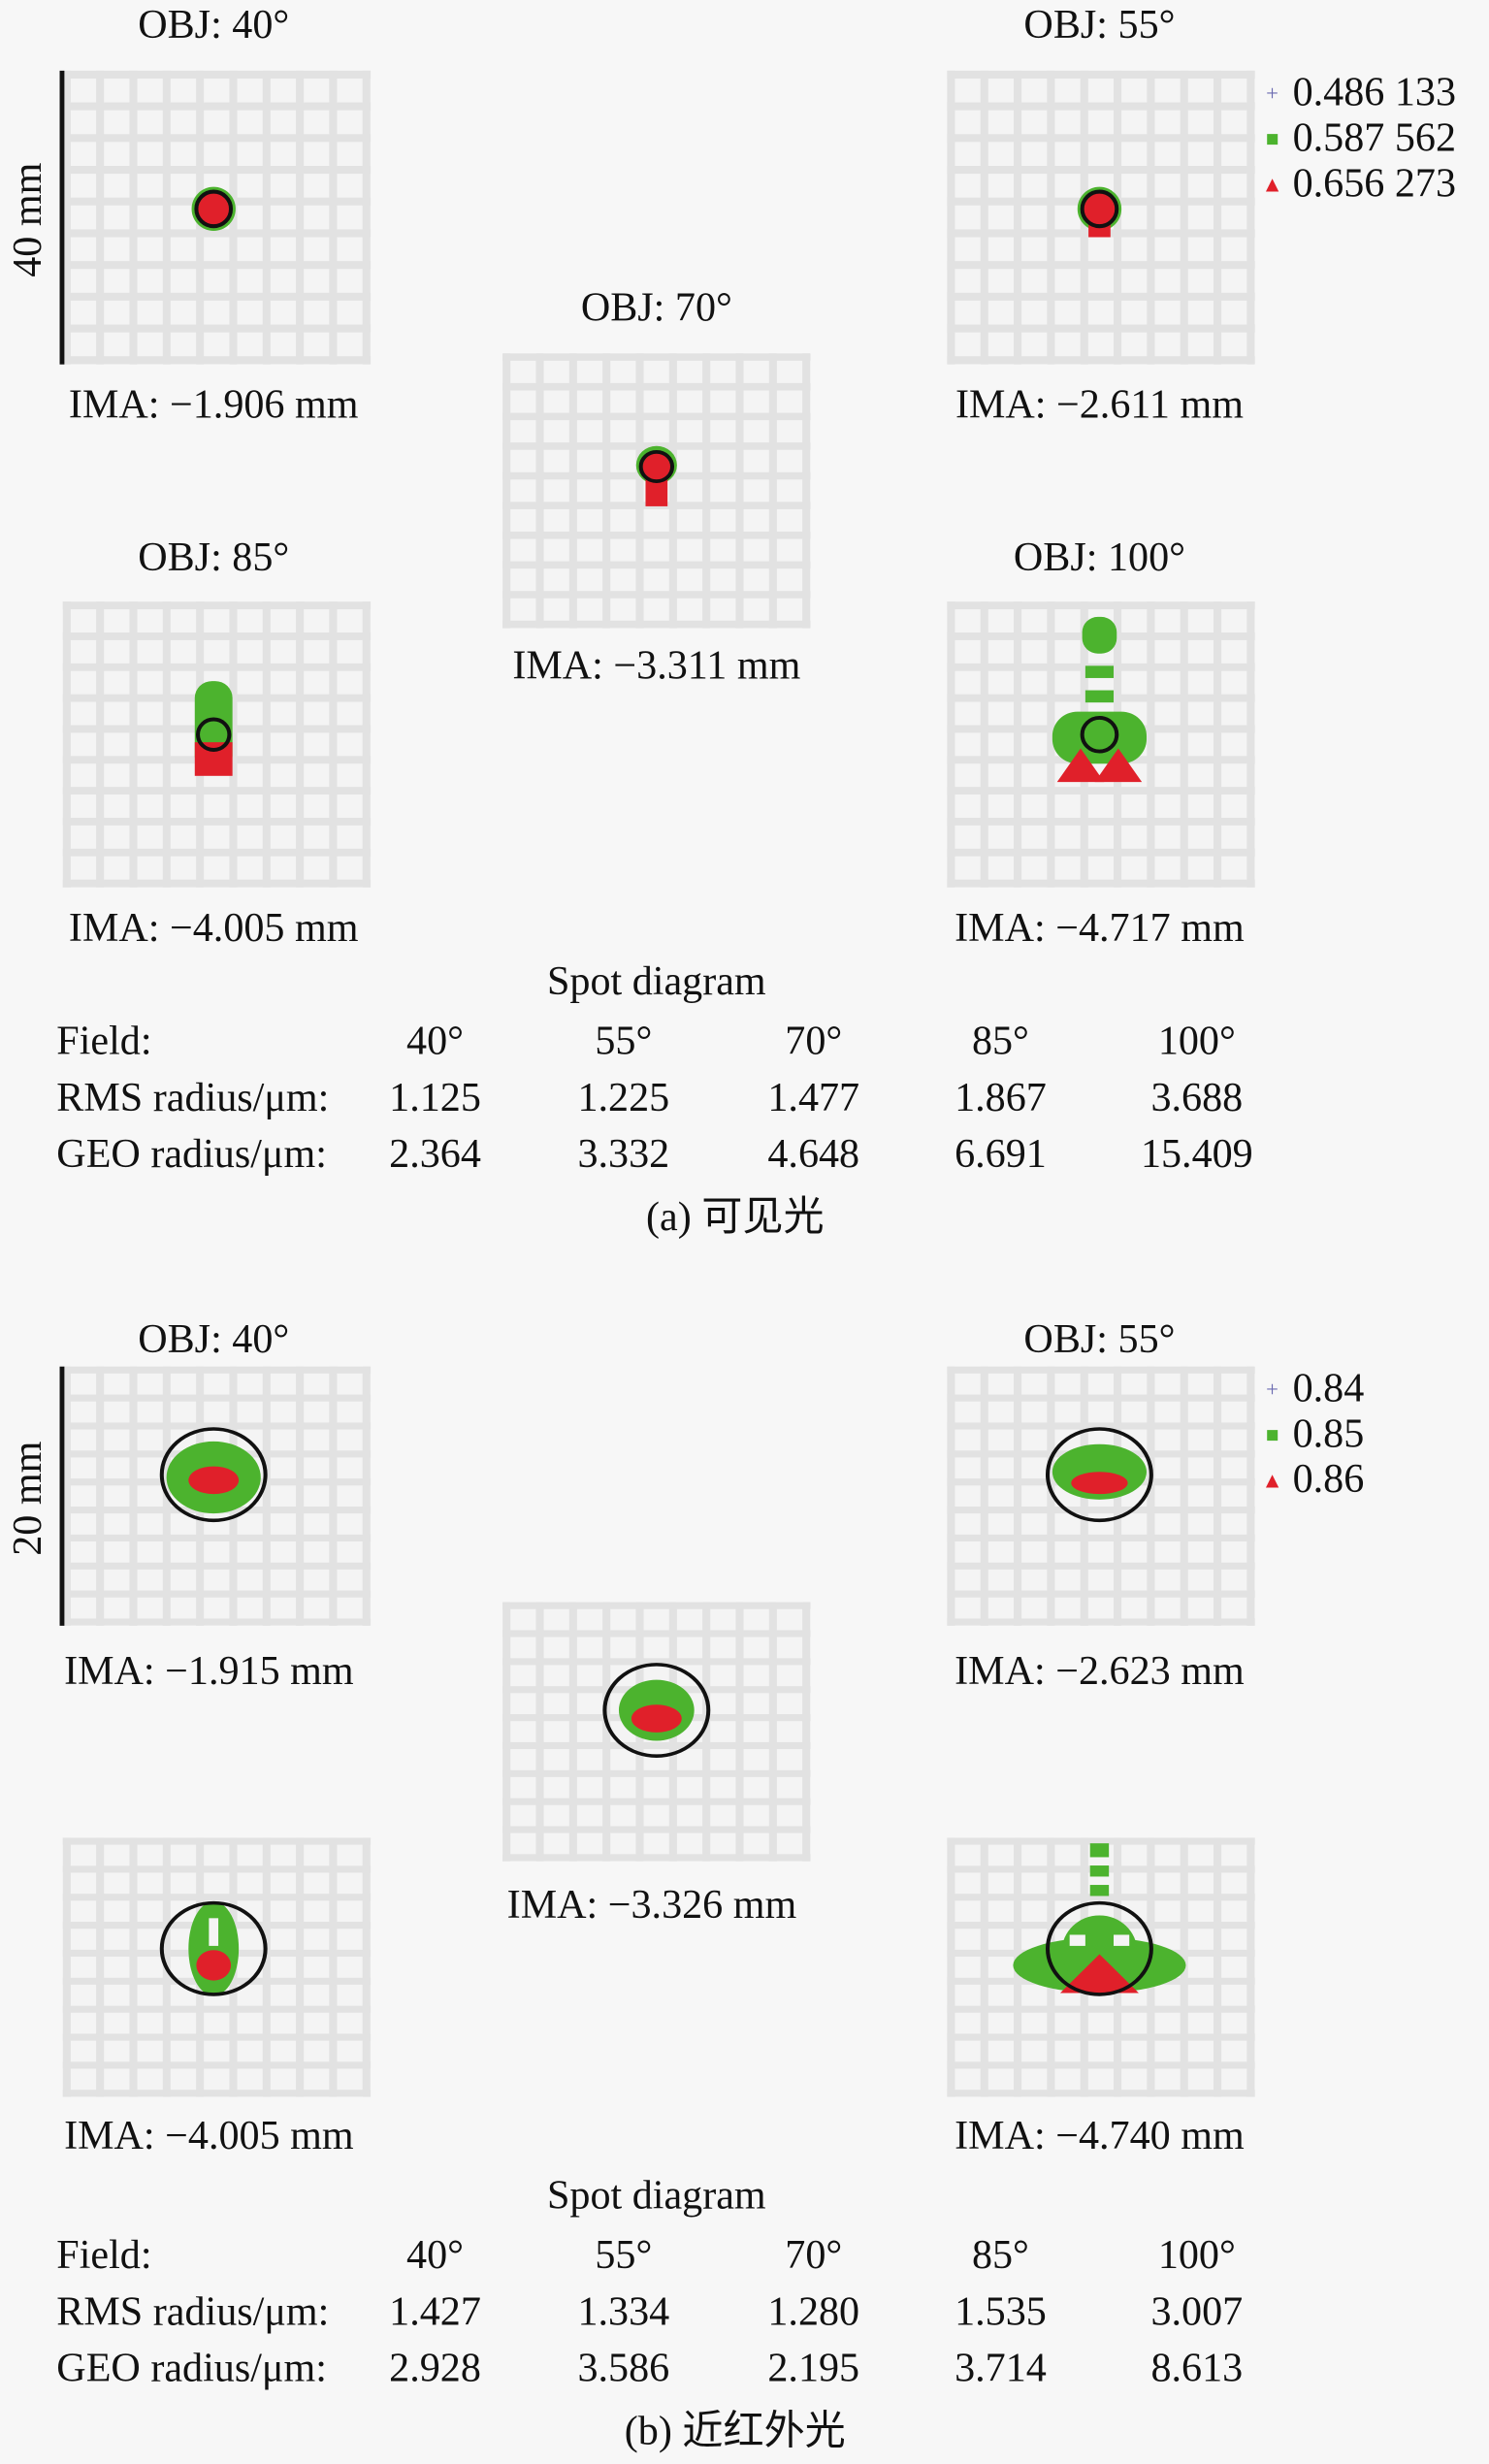 The height and width of the screenshot is (2464, 1489). I want to click on legend-label: 0.85, so click(1328, 1433).